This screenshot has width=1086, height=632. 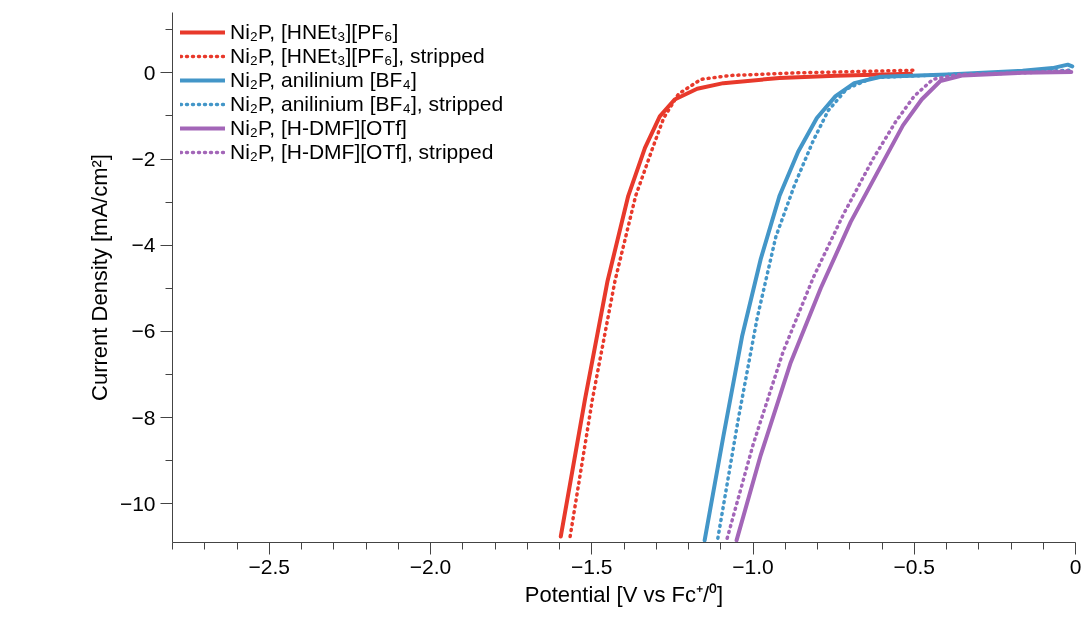 I want to click on x-tick-label: −2.0, so click(x=430, y=566).